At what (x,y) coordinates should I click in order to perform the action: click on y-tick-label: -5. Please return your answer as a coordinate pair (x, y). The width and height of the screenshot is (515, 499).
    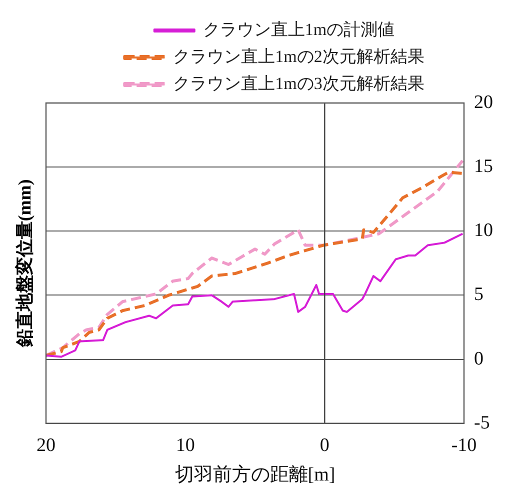
    Looking at the image, I should click on (482, 423).